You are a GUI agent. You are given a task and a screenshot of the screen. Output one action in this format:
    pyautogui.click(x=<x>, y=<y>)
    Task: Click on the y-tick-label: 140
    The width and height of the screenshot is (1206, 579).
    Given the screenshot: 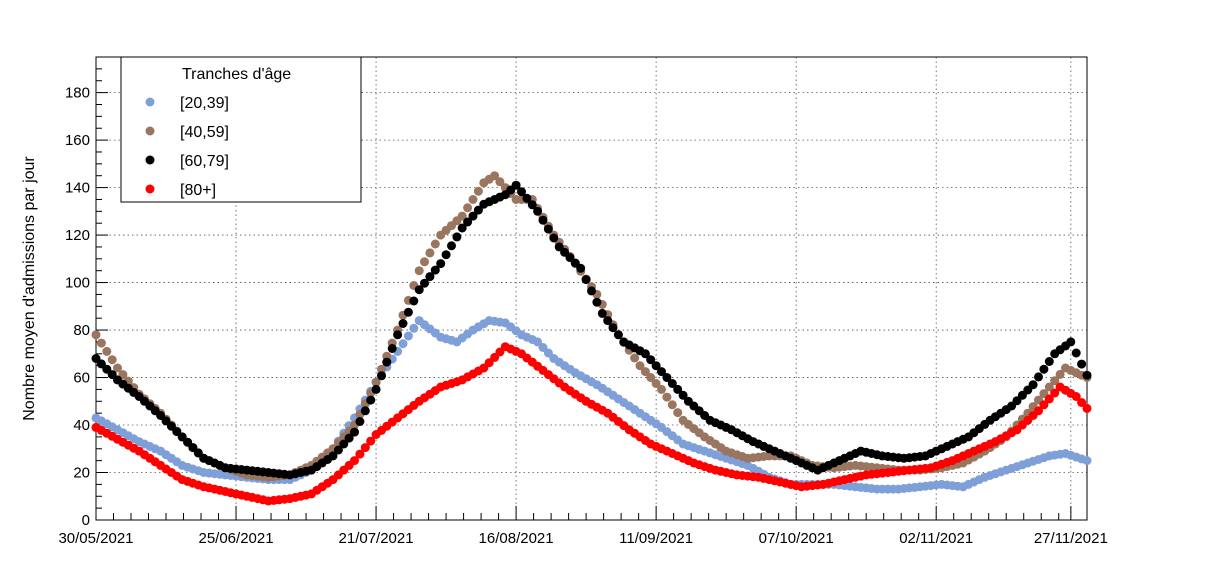 What is the action you would take?
    pyautogui.click(x=77, y=188)
    